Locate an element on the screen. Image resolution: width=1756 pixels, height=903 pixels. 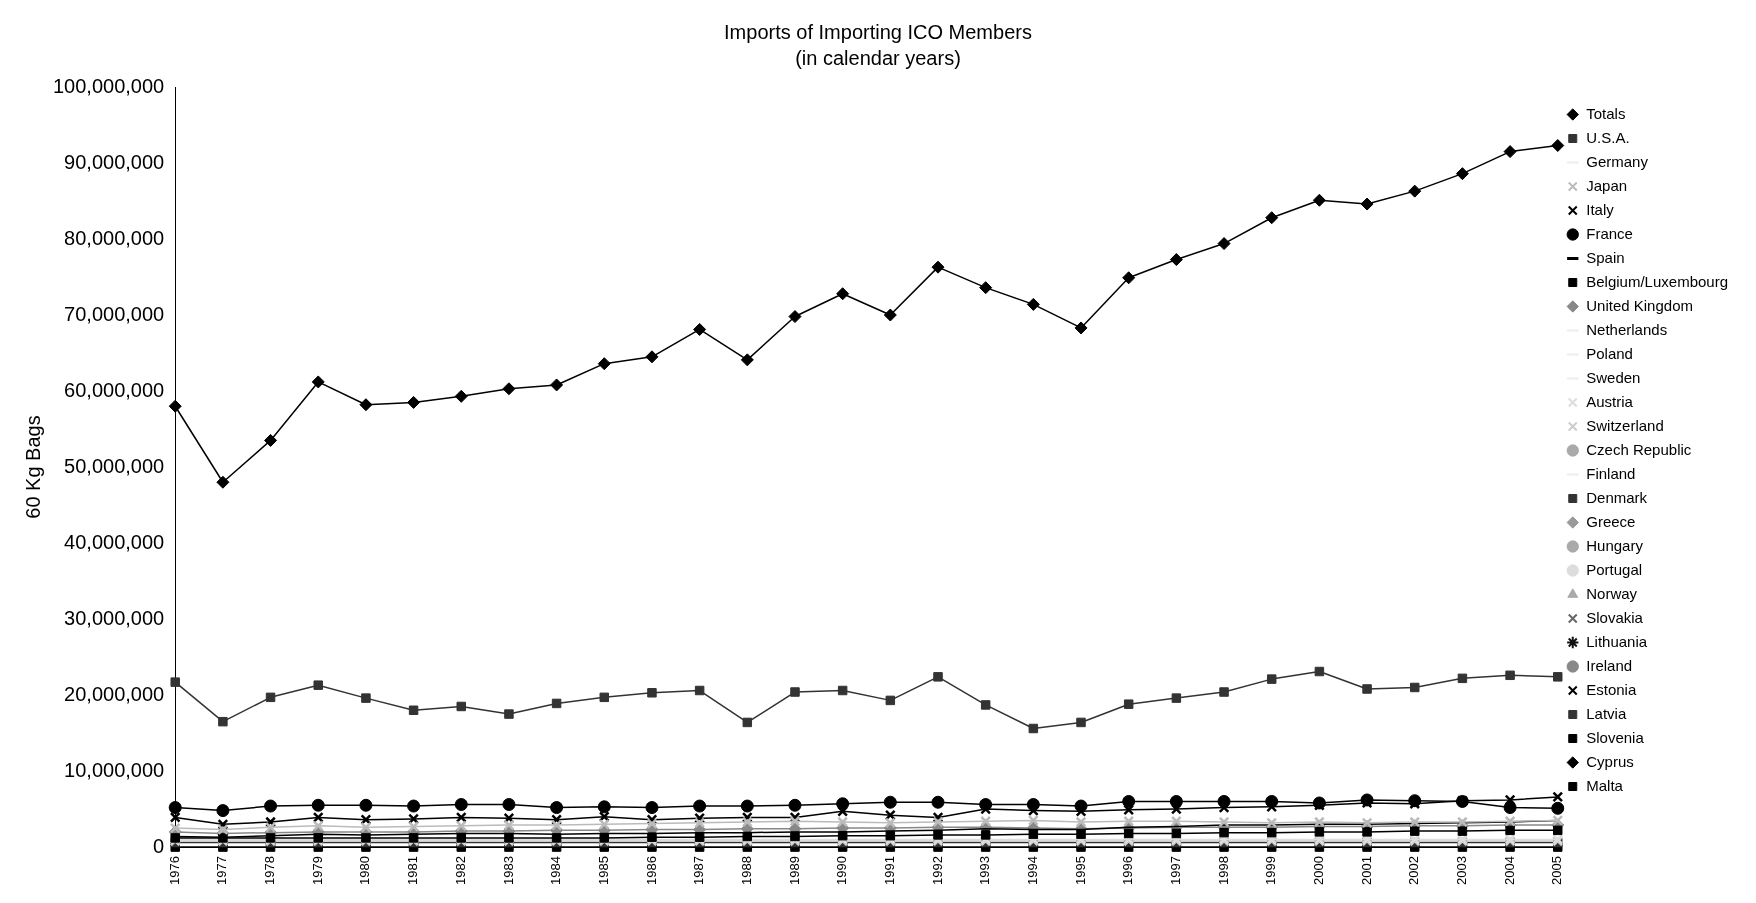
chart-title: Imports of Importing ICO Members is located at coordinates (878, 31).